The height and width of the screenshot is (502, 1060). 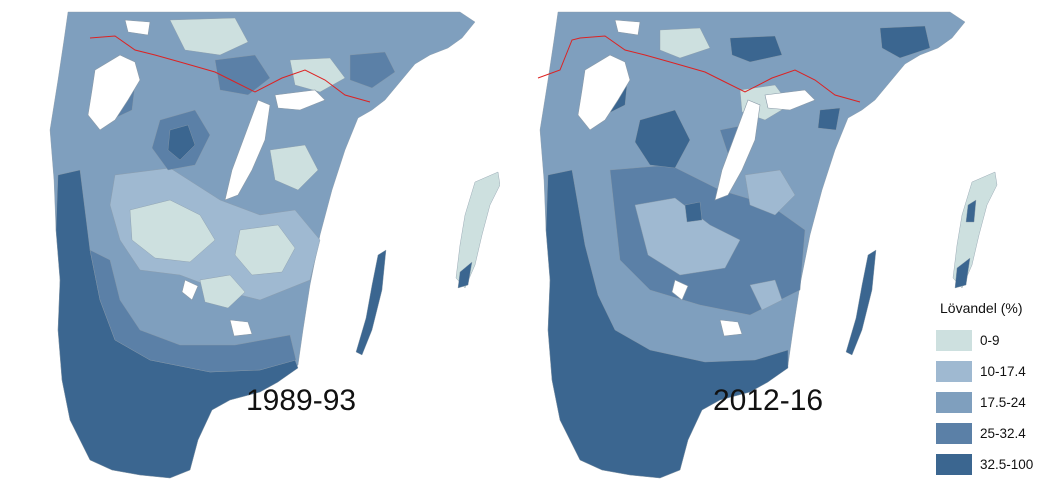 I want to click on legend-label-1: 10-17.4, so click(x=1003, y=371).